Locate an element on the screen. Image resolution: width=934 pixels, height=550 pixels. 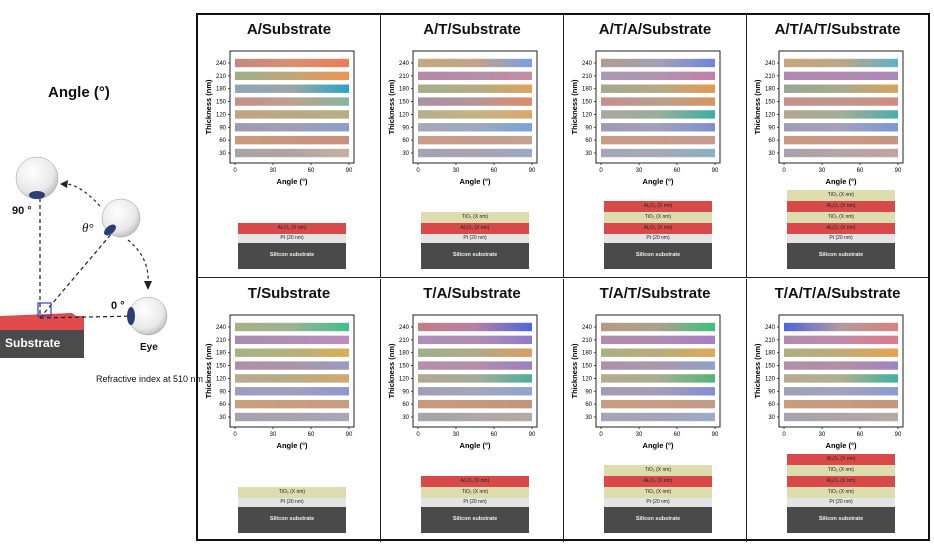
refractive-index-note: Refractive index at 510 nm is located at coordinates (149, 379).